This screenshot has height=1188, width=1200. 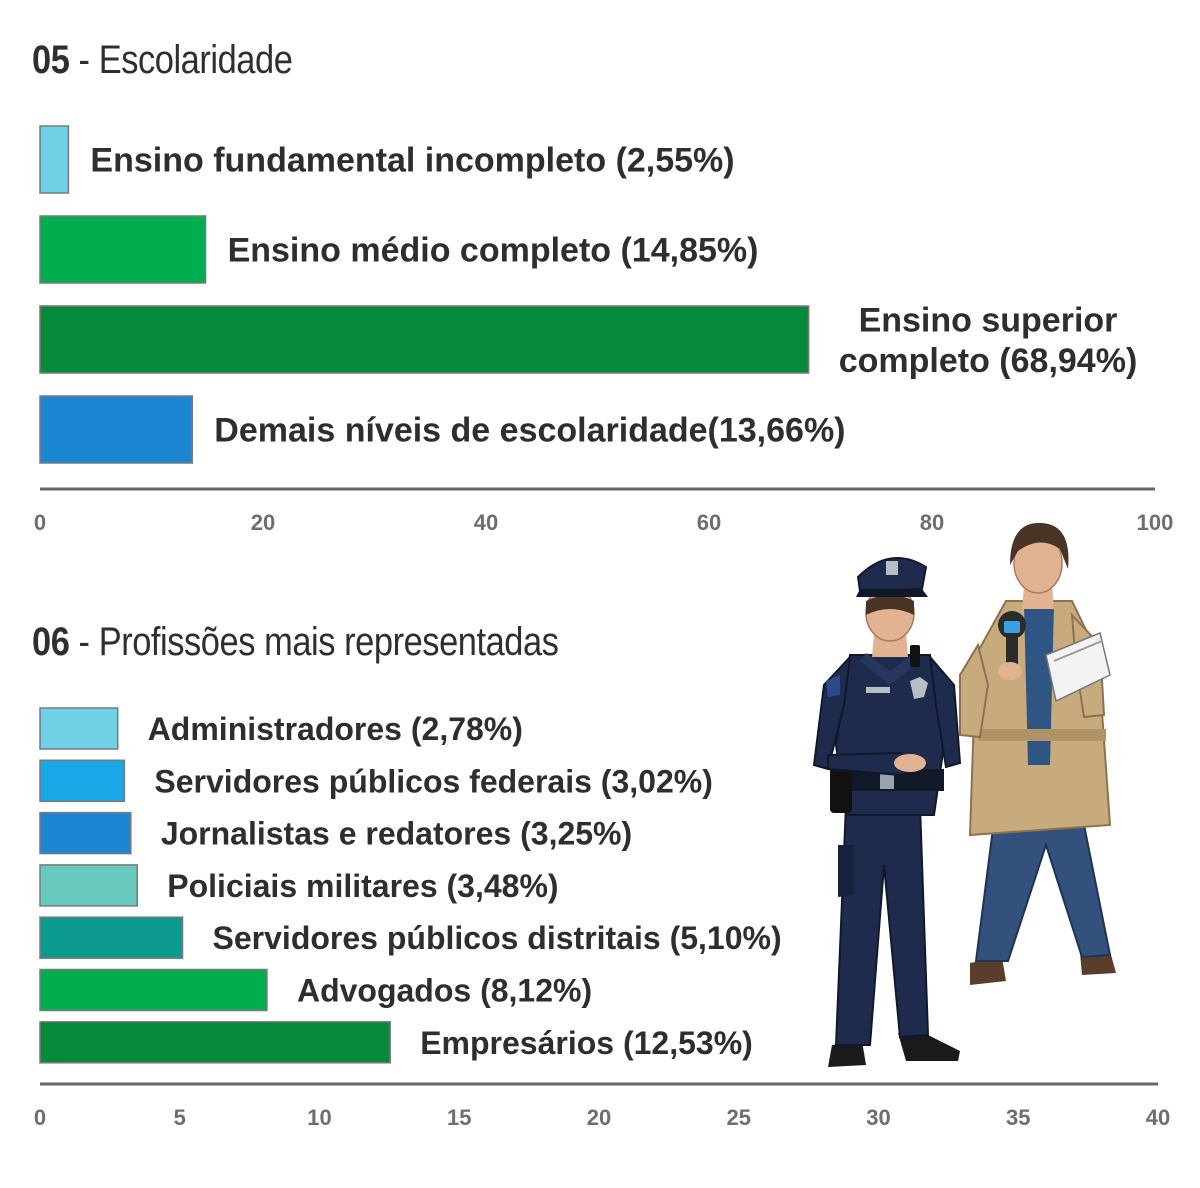 I want to click on x-tick-label: 15, so click(x=459, y=1117).